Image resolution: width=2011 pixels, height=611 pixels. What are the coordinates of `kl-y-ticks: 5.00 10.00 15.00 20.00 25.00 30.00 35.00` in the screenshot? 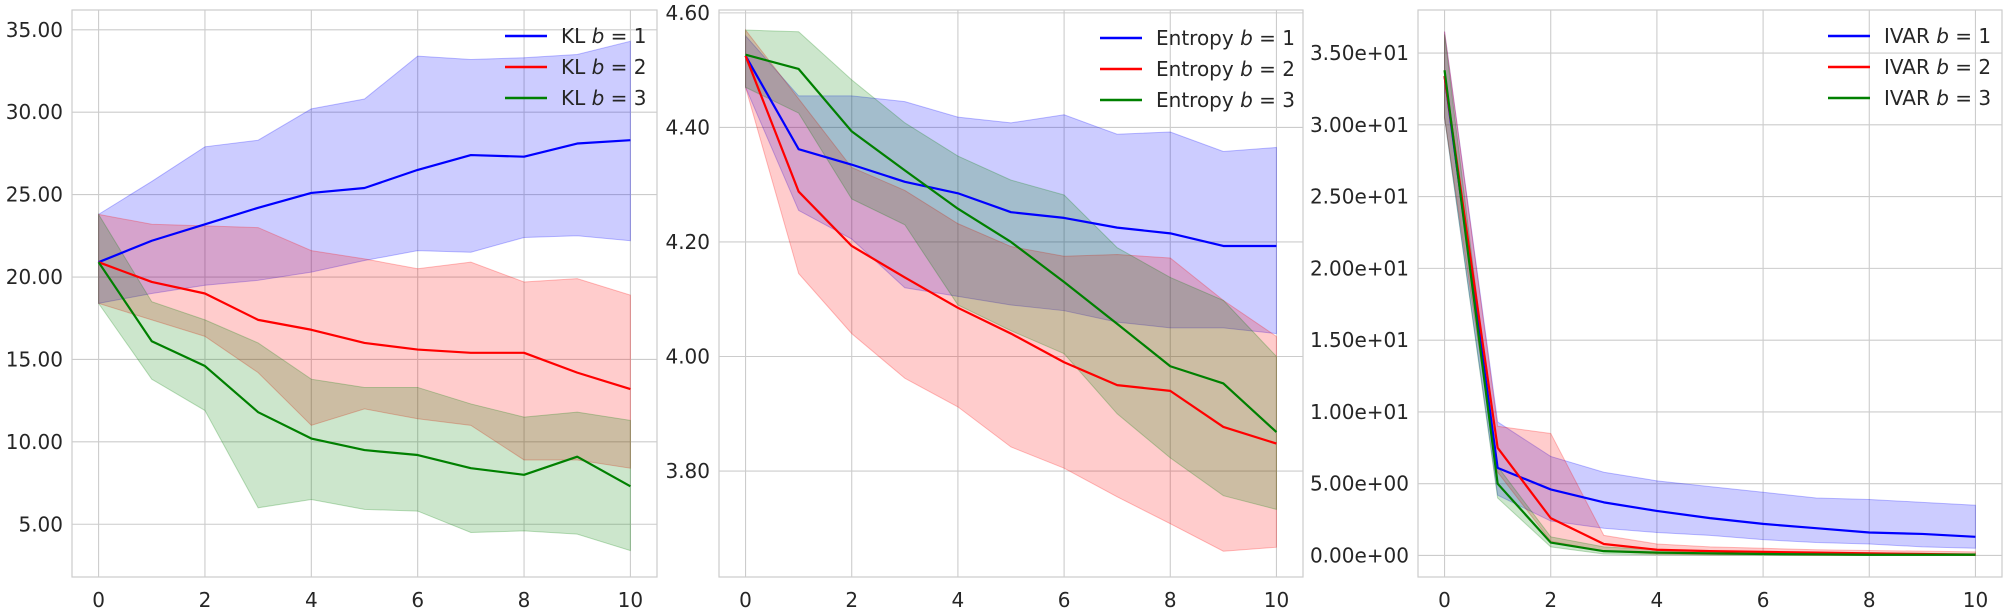 It's located at (34, 277).